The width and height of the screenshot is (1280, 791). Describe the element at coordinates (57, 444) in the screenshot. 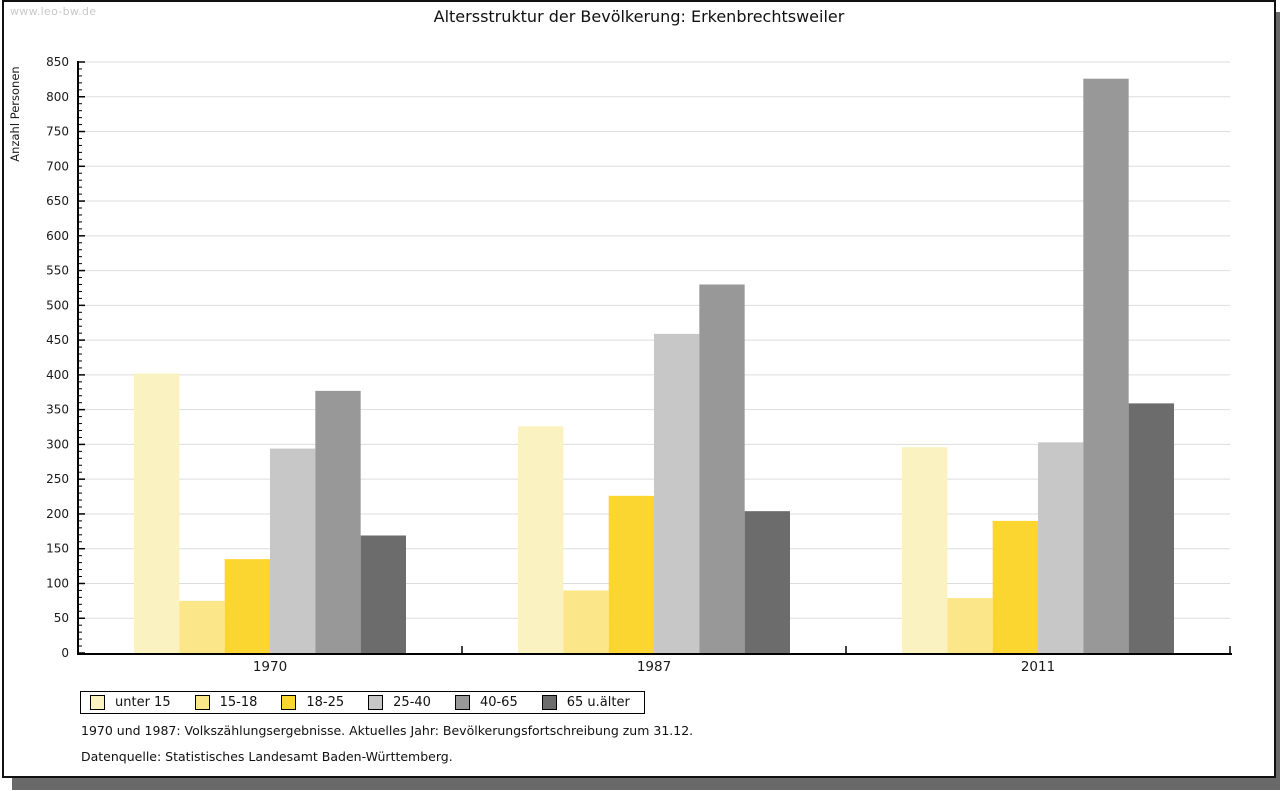

I see `y-tick-label: 300` at that location.